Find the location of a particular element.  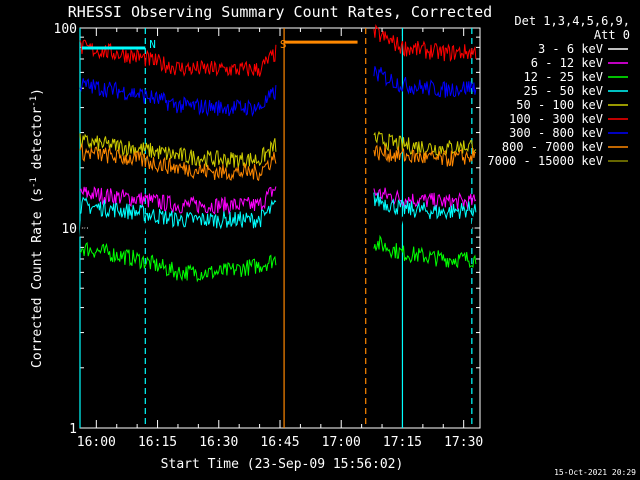

legend-label: 50 - 100 keV is located at coordinates (559, 105).